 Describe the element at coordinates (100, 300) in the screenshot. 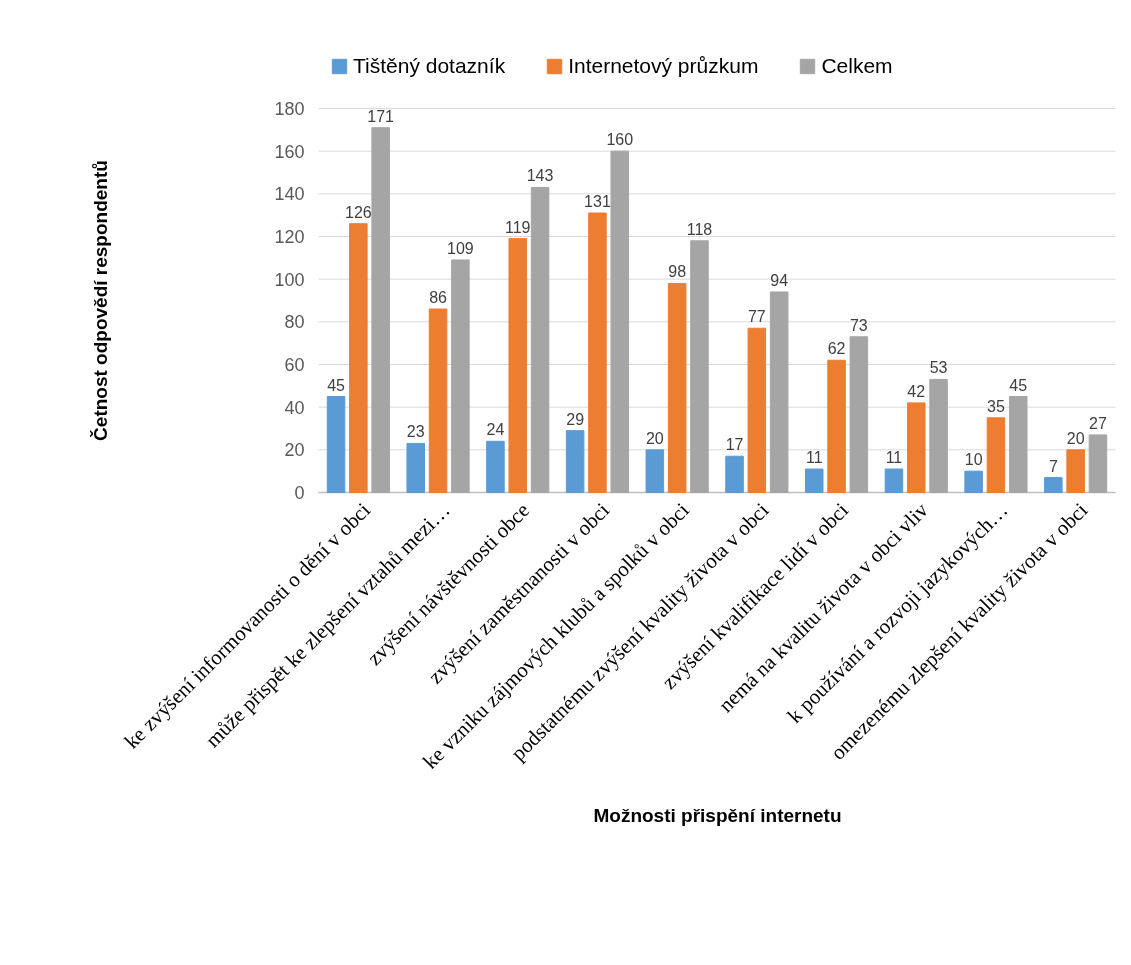

I see `y-axis-title: Četnost odpovědí respondentů` at that location.